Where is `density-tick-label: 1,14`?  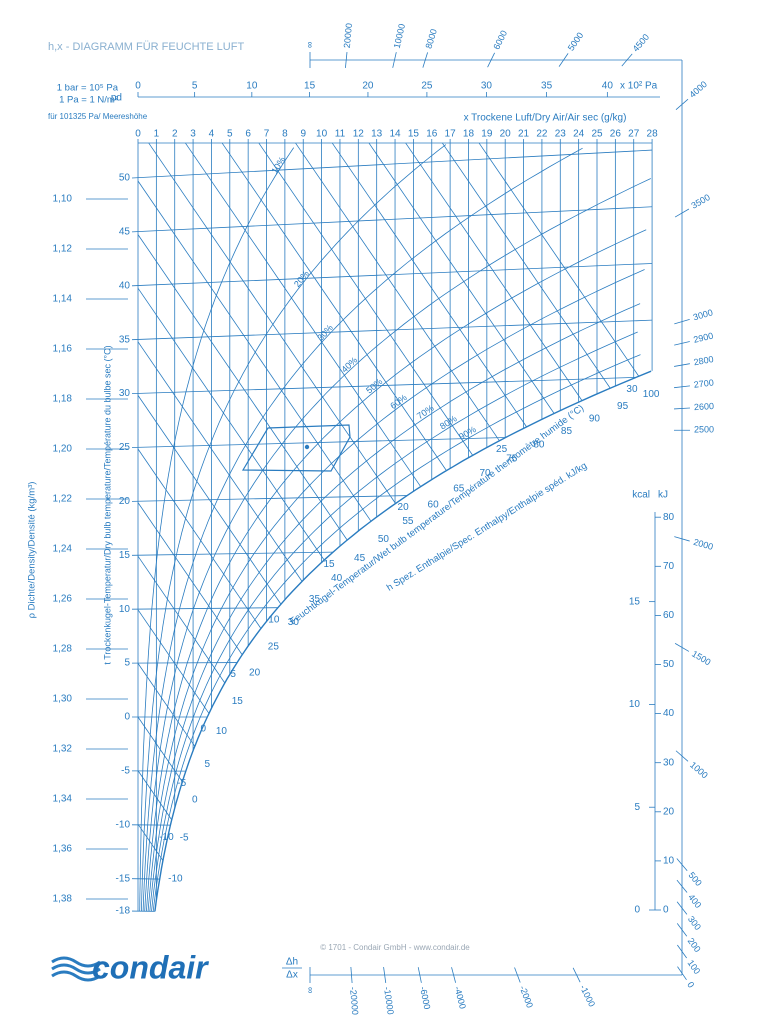 density-tick-label: 1,14 is located at coordinates (63, 299).